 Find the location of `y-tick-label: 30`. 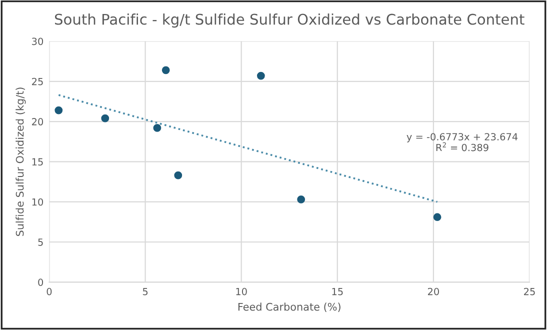

y-tick-label: 30 is located at coordinates (38, 42).